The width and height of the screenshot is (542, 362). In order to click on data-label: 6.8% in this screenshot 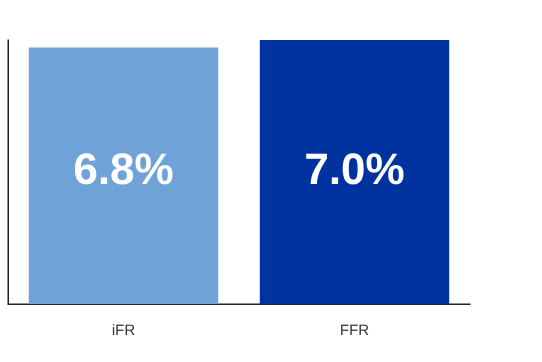, I will do `click(123, 169)`.